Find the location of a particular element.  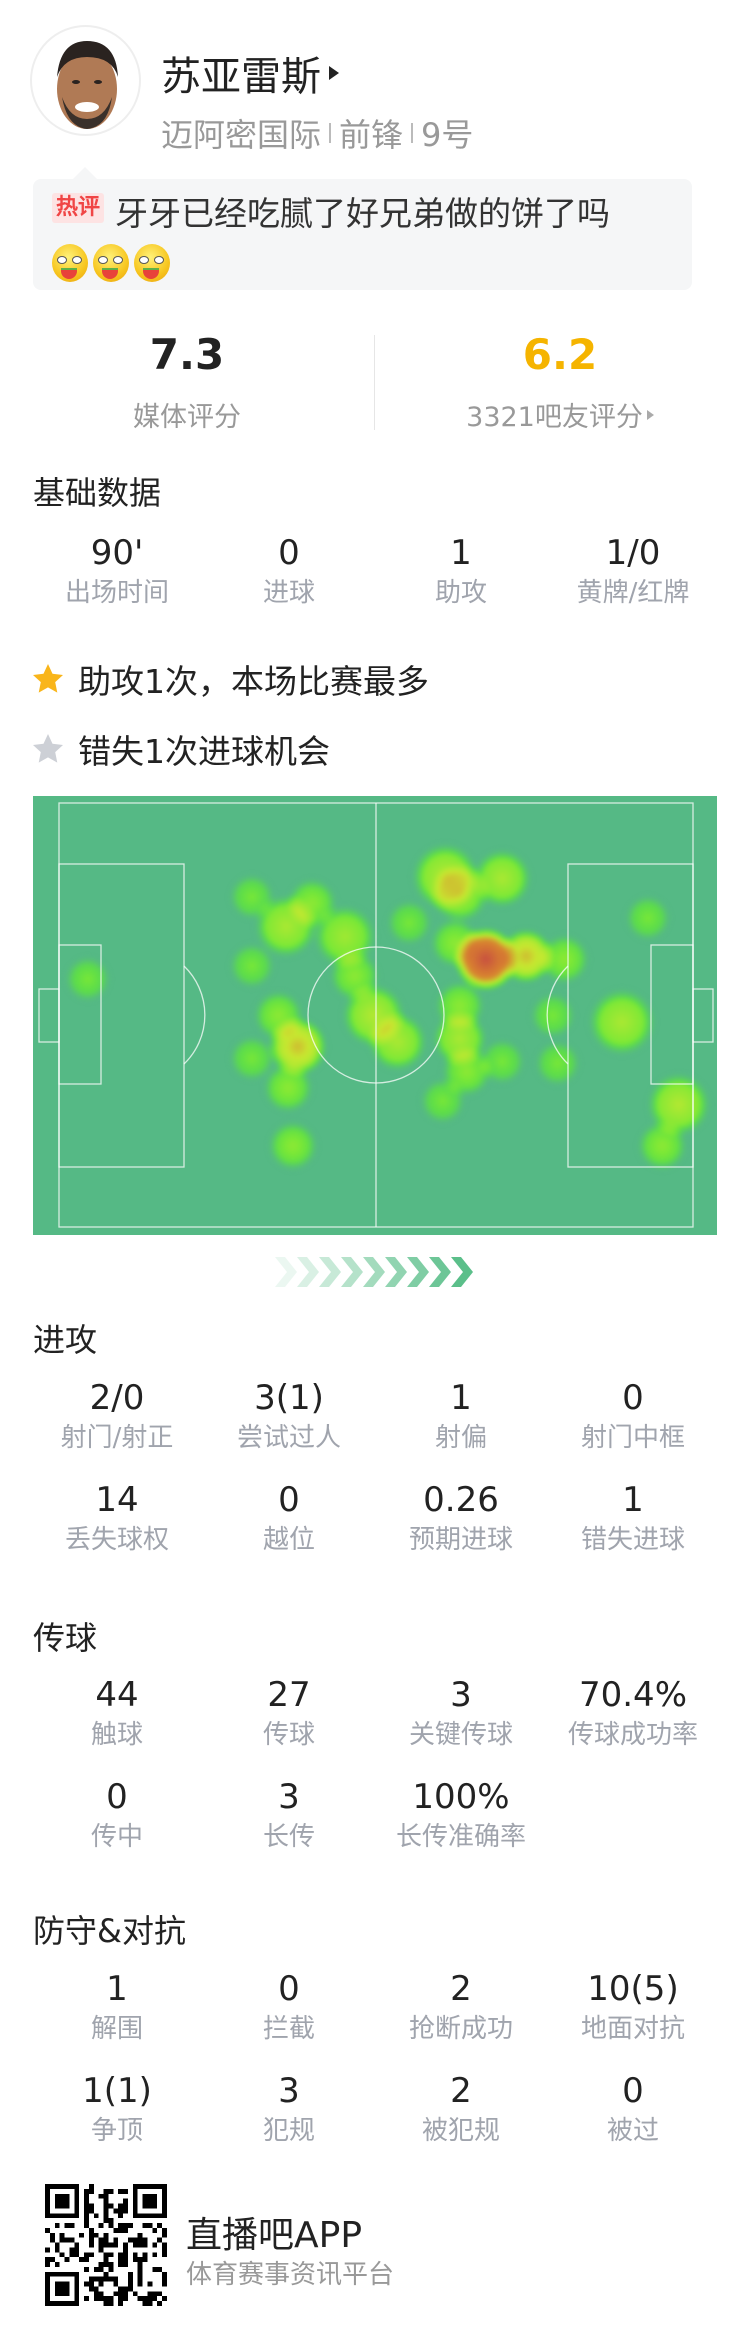

hot-comment-text: 牙牙已经吃腻了好兄弟做的饼了吗 is located at coordinates (362, 213).